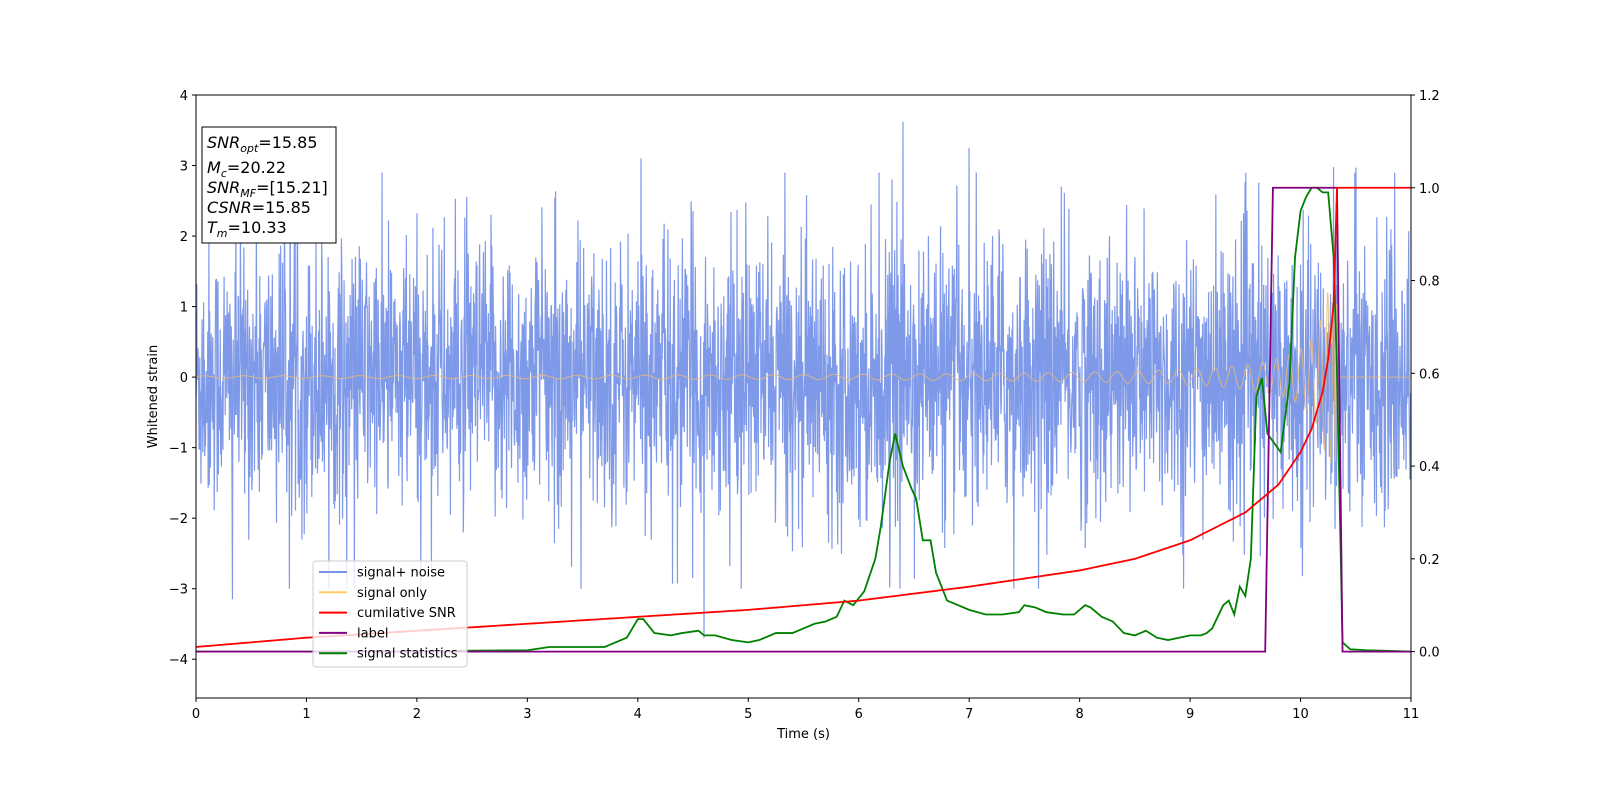 Image resolution: width=1600 pixels, height=800 pixels. Describe the element at coordinates (1300, 714) in the screenshot. I see `x-tick-label: 10` at that location.